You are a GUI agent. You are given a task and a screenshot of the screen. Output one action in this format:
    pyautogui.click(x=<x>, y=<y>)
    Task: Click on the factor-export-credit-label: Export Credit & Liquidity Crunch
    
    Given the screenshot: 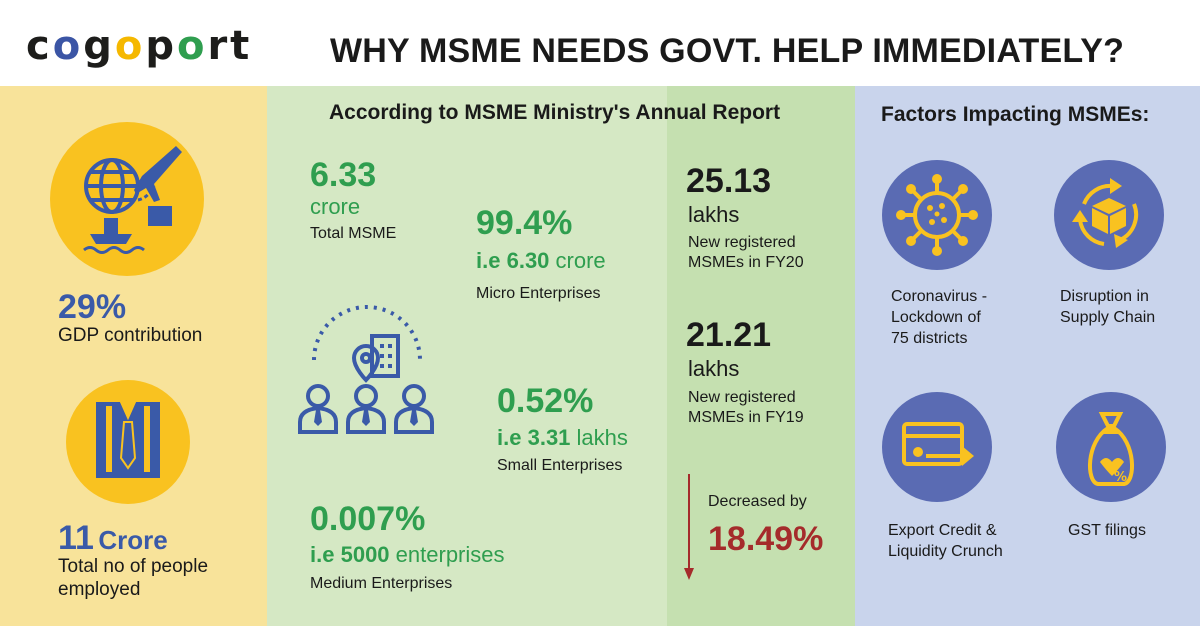 What is the action you would take?
    pyautogui.click(x=945, y=541)
    